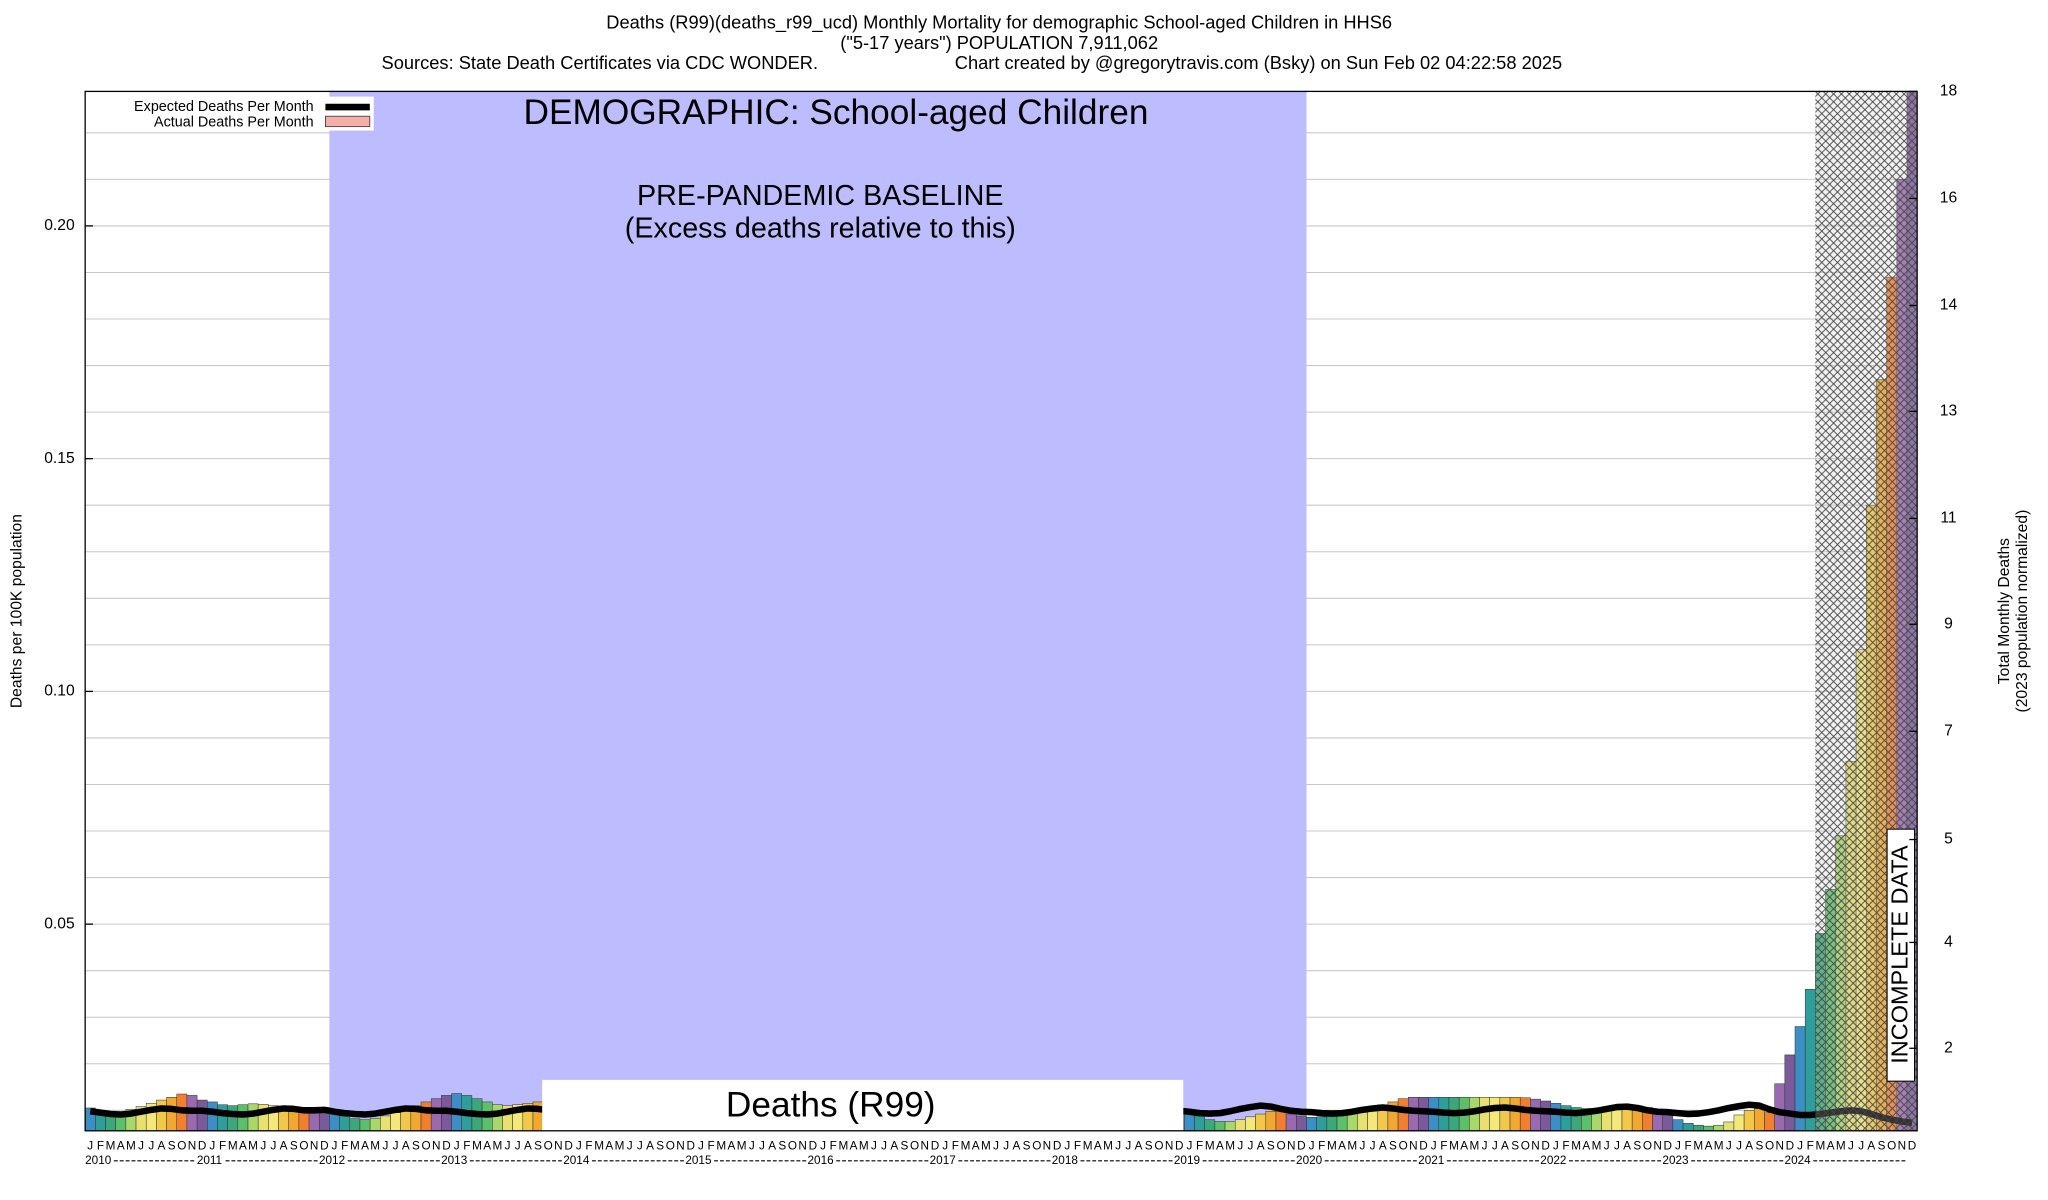  What do you see at coordinates (1948, 730) in the screenshot?
I see `y2-tick-label: 7` at bounding box center [1948, 730].